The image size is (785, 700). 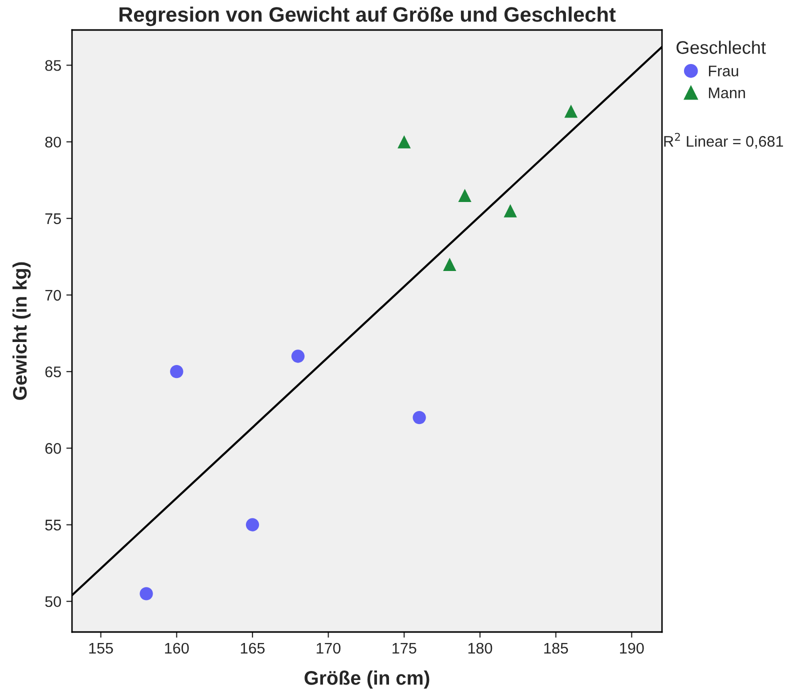 What do you see at coordinates (556, 648) in the screenshot?
I see `x-tick-label: 185` at bounding box center [556, 648].